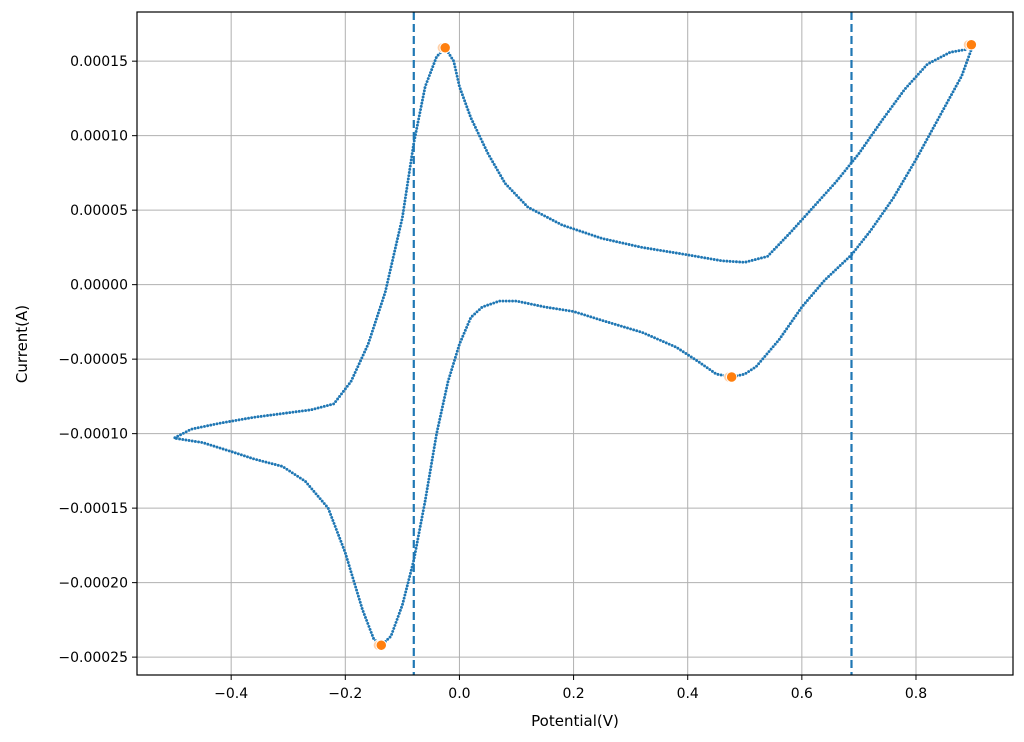 This screenshot has width=1024, height=742. Describe the element at coordinates (575, 721) in the screenshot. I see `x-axis-label: Potential(V)` at that location.